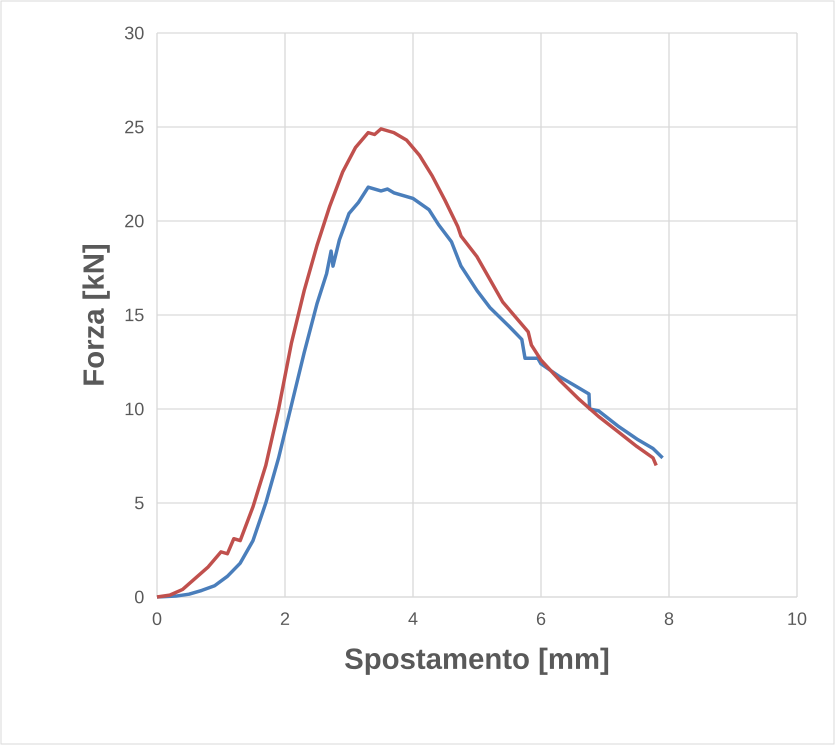 This screenshot has height=745, width=835. What do you see at coordinates (669, 619) in the screenshot?
I see `x-tick-label: 8` at bounding box center [669, 619].